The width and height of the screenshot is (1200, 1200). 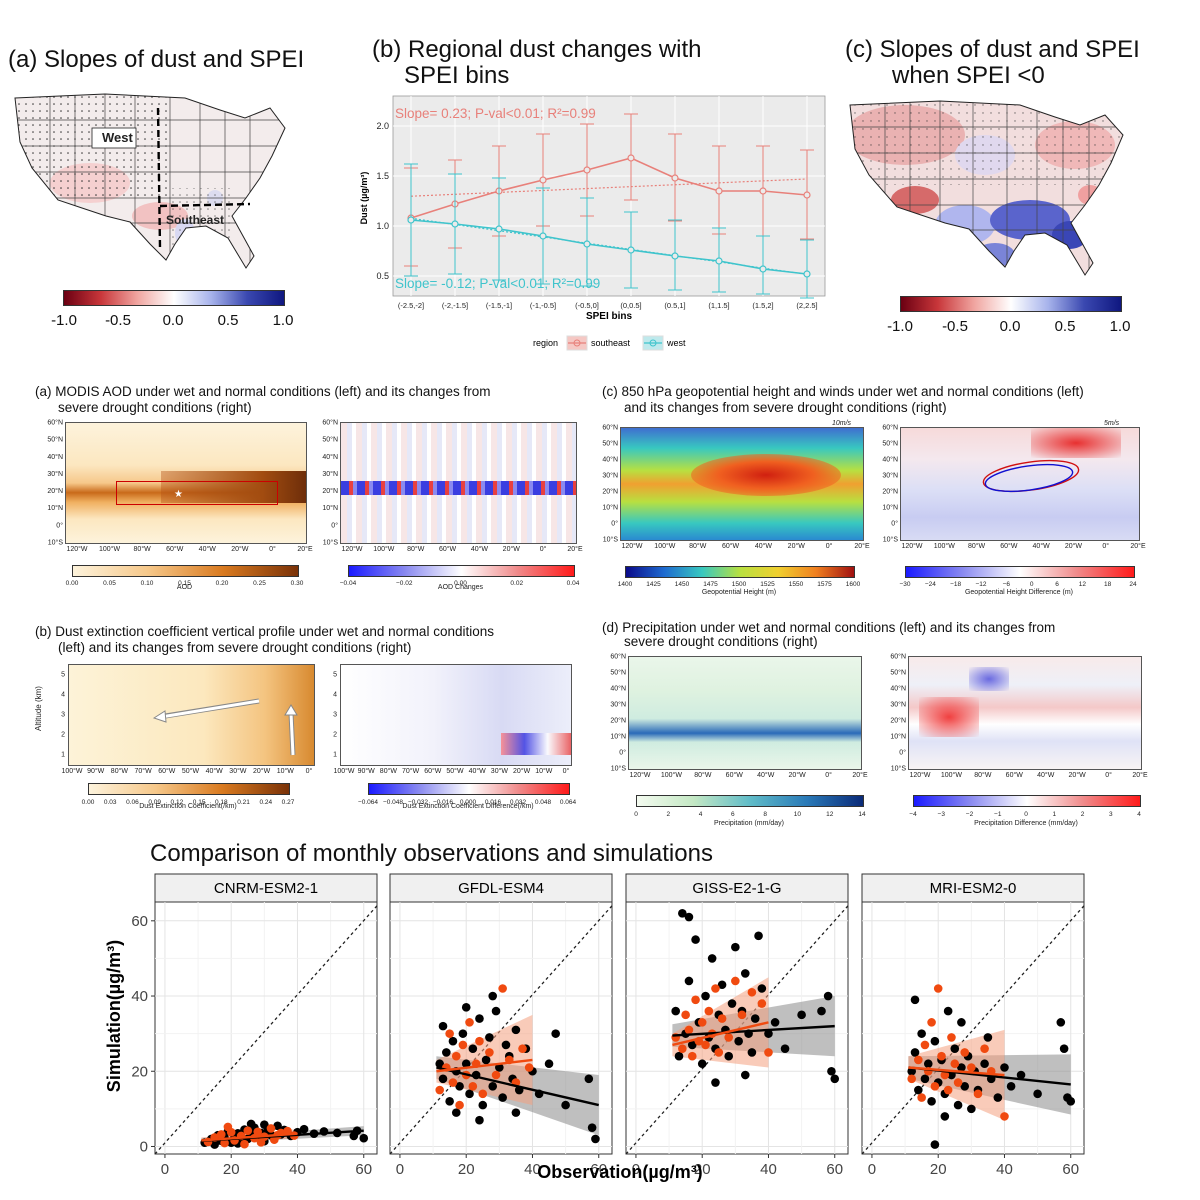 What do you see at coordinates (63, 675) in the screenshot?
I see `profile-y-tick: 5` at bounding box center [63, 675].